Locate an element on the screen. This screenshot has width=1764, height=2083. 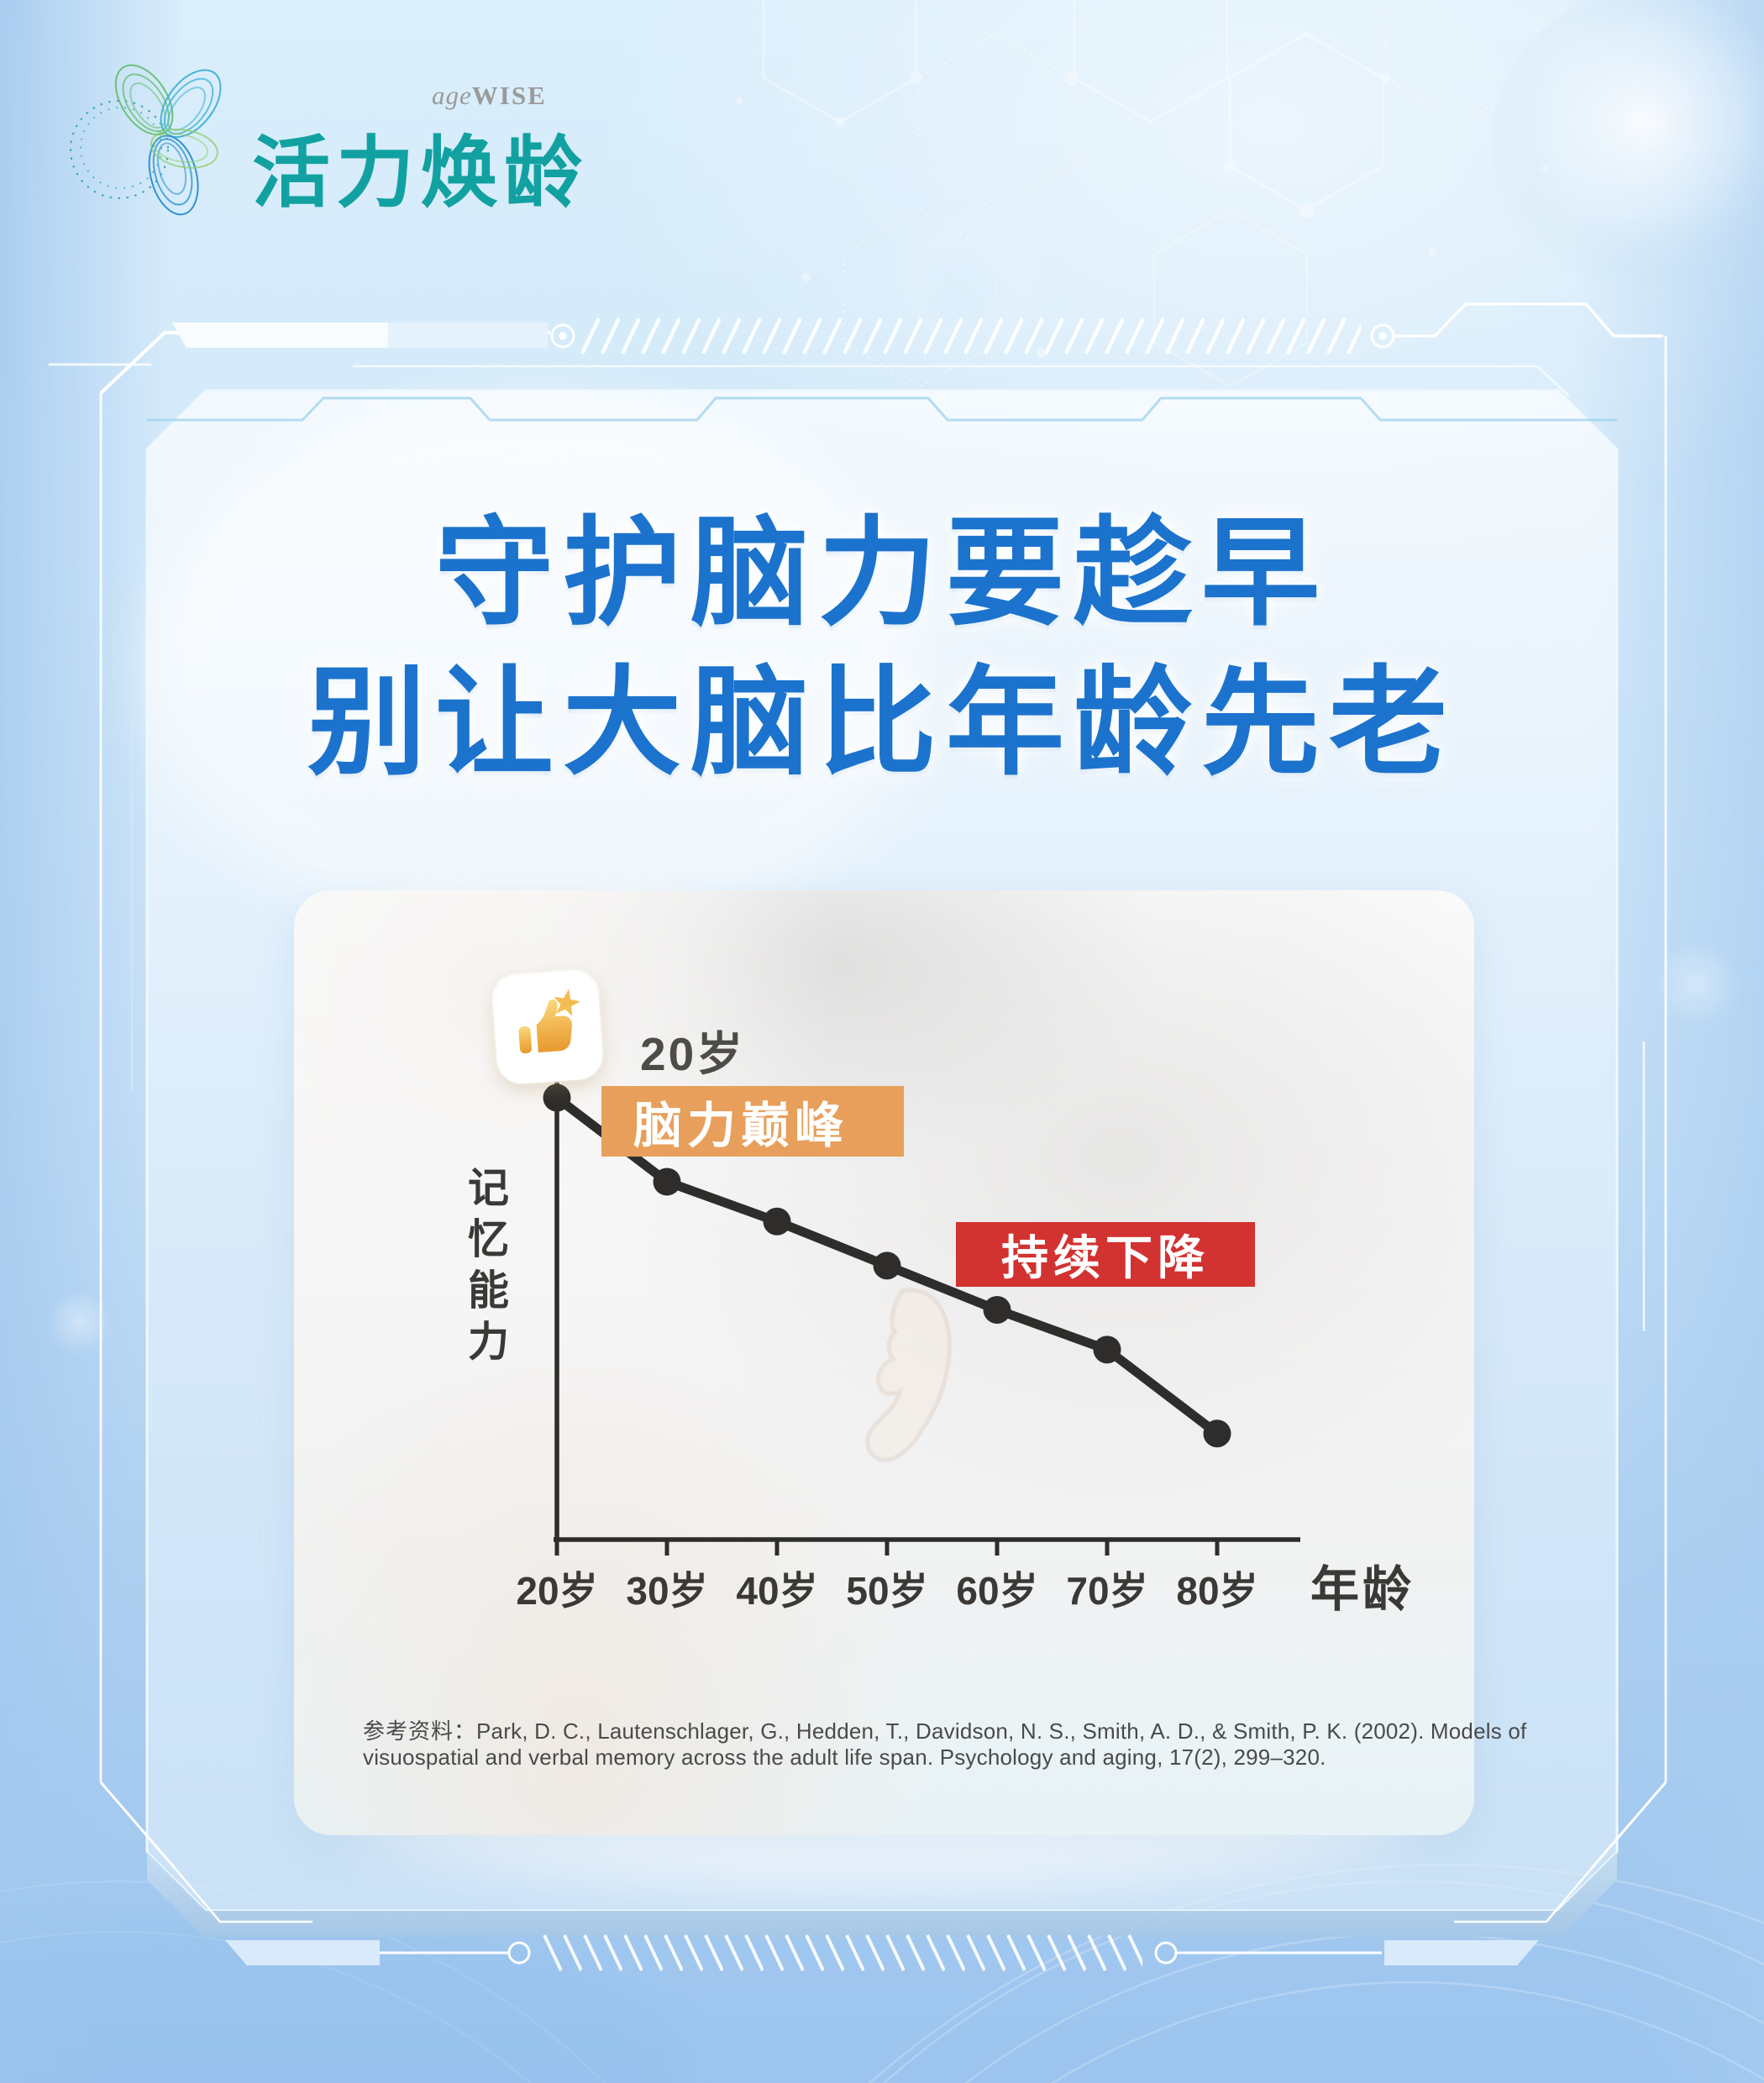
peak-age-label: 20岁 is located at coordinates (693, 1054).